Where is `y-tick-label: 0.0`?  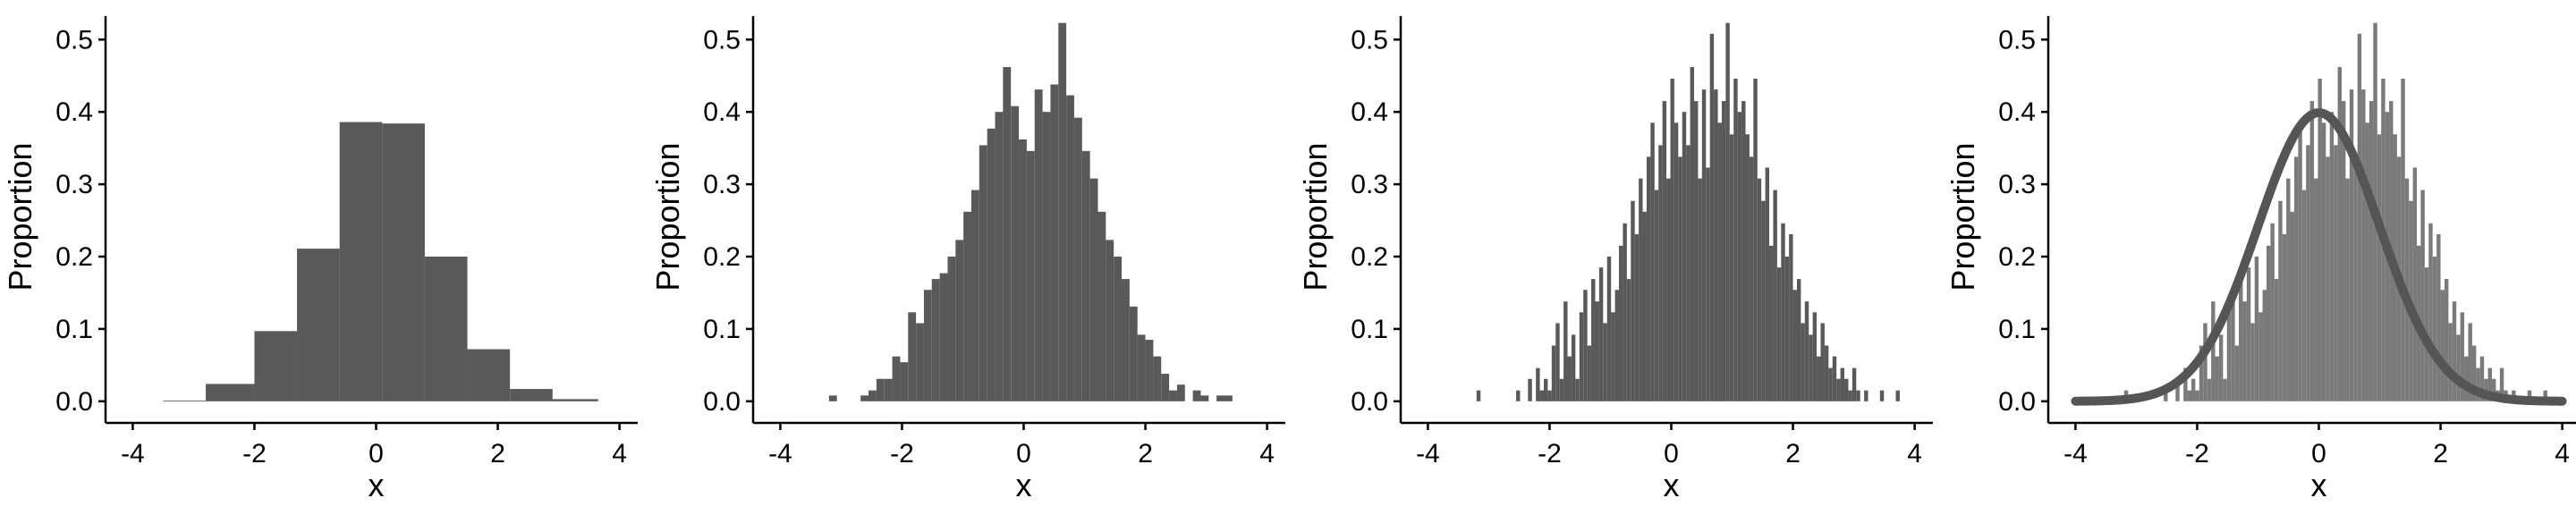 y-tick-label: 0.0 is located at coordinates (722, 402).